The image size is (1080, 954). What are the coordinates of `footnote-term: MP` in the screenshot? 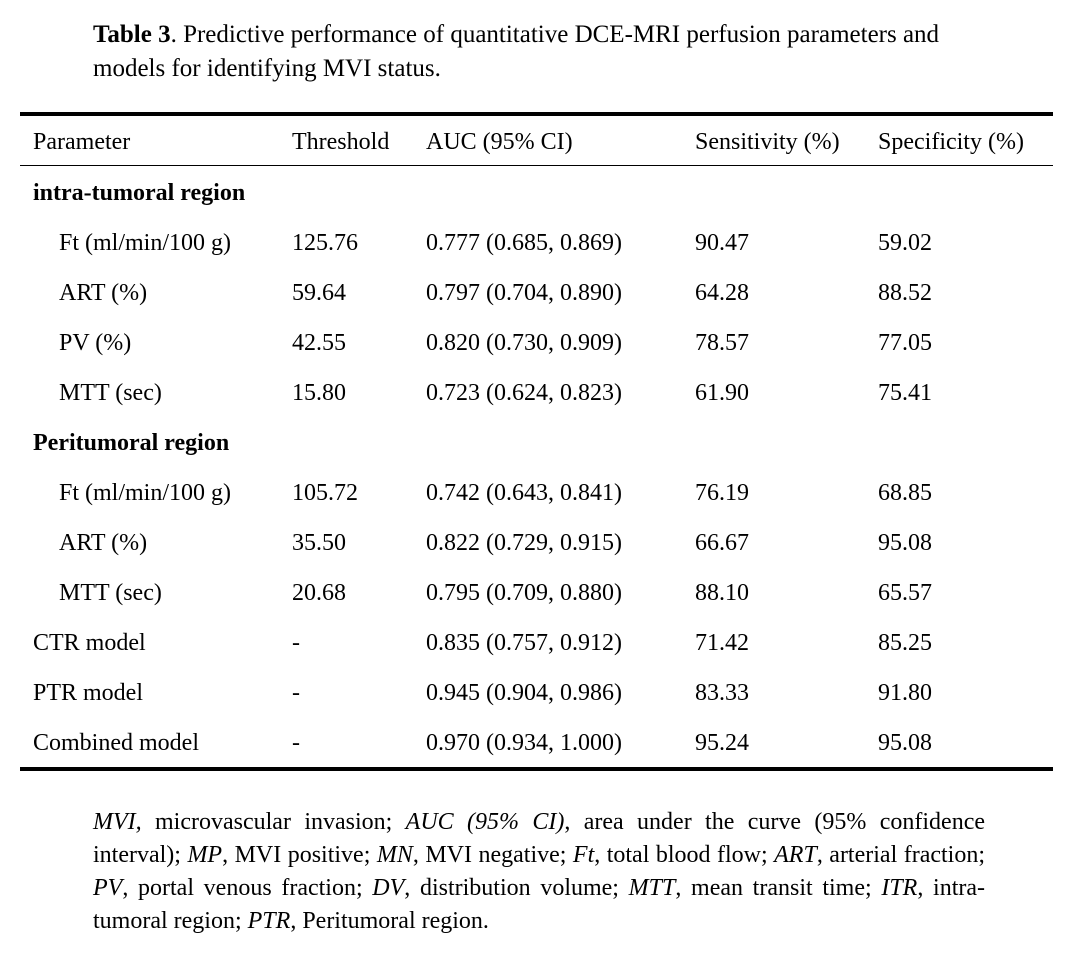 It's located at (205, 855).